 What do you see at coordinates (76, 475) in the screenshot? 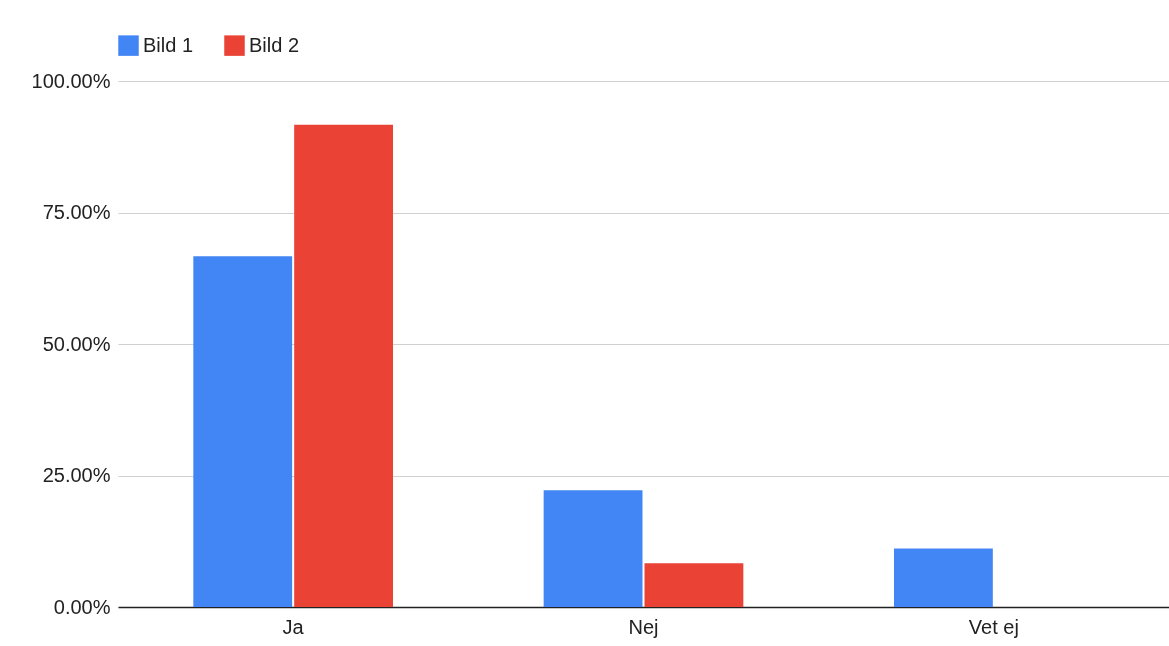
I see `y-tick-label: 25.00%` at bounding box center [76, 475].